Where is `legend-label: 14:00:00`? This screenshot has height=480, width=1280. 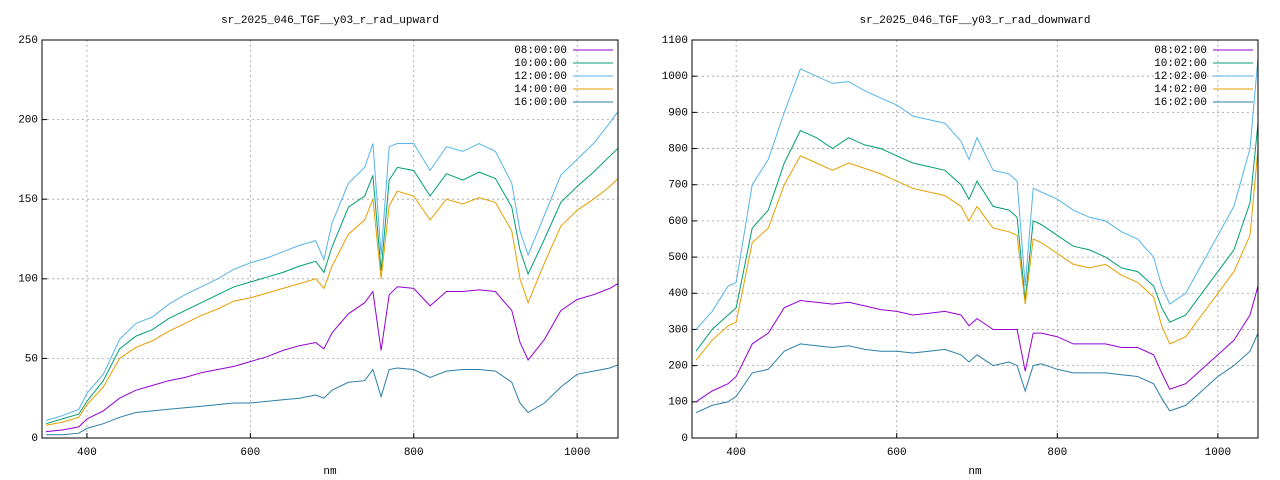
legend-label: 14:00:00 is located at coordinates (540, 90).